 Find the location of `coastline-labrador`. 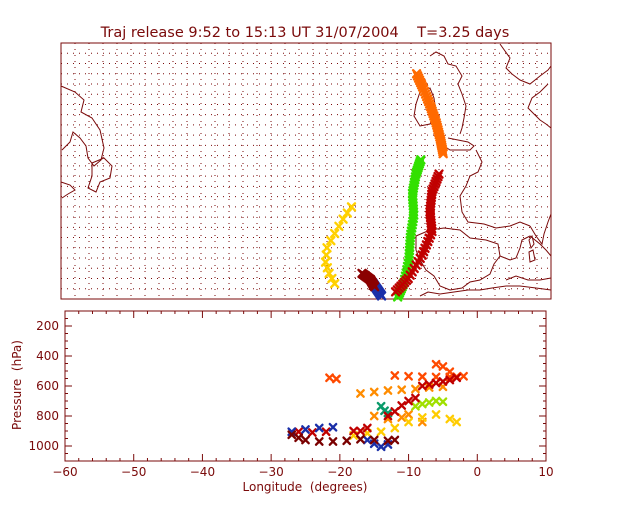

coastline-labrador is located at coordinates (82, 126).